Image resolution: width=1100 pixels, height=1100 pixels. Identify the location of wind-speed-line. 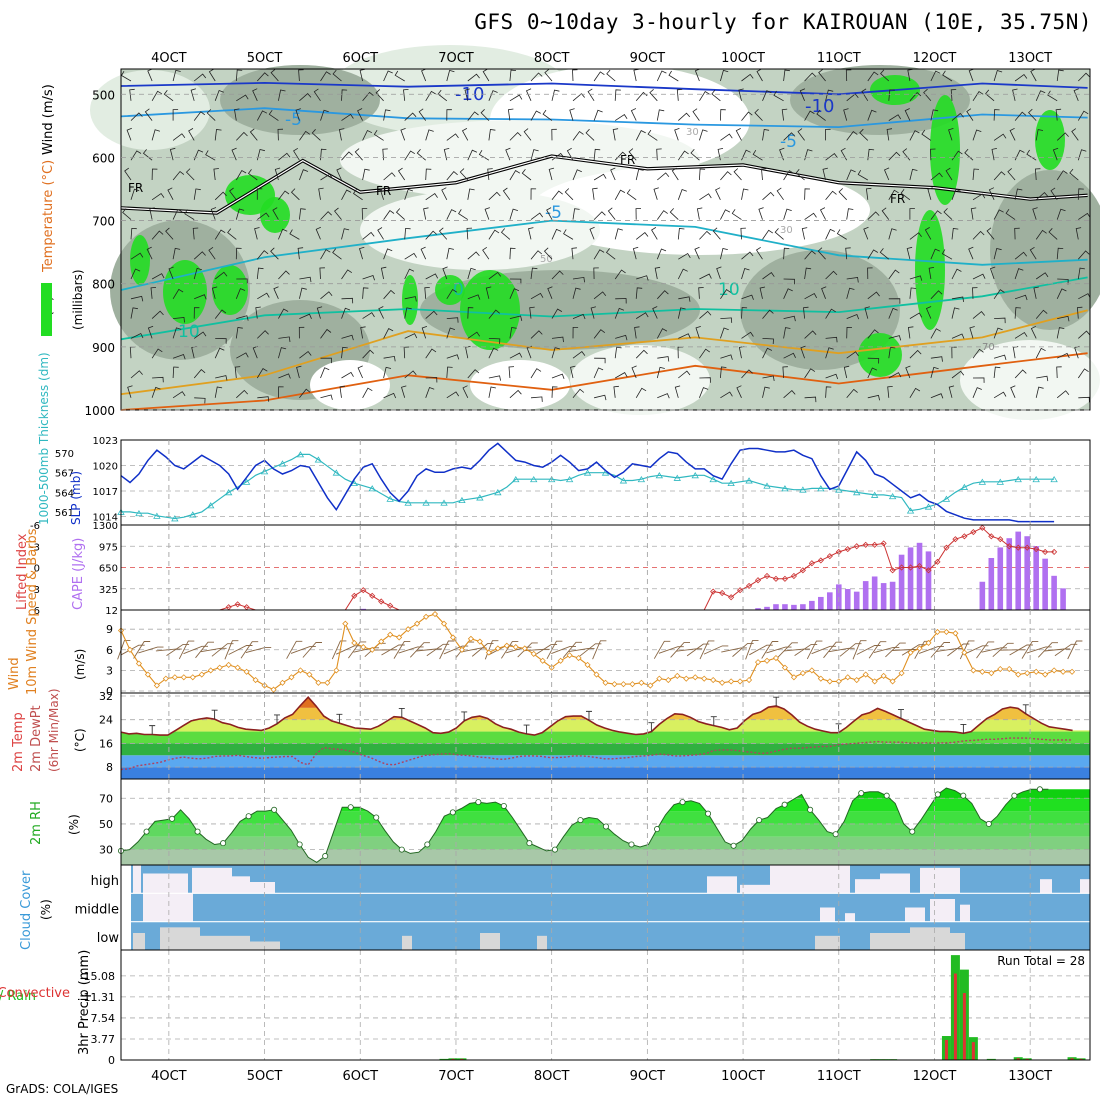
(596, 652).